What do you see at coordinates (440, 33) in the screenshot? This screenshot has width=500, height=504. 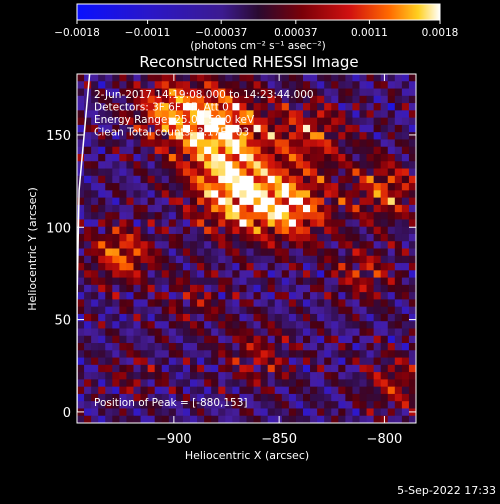 I see `colorbar-tick-label: 0.0018` at bounding box center [440, 33].